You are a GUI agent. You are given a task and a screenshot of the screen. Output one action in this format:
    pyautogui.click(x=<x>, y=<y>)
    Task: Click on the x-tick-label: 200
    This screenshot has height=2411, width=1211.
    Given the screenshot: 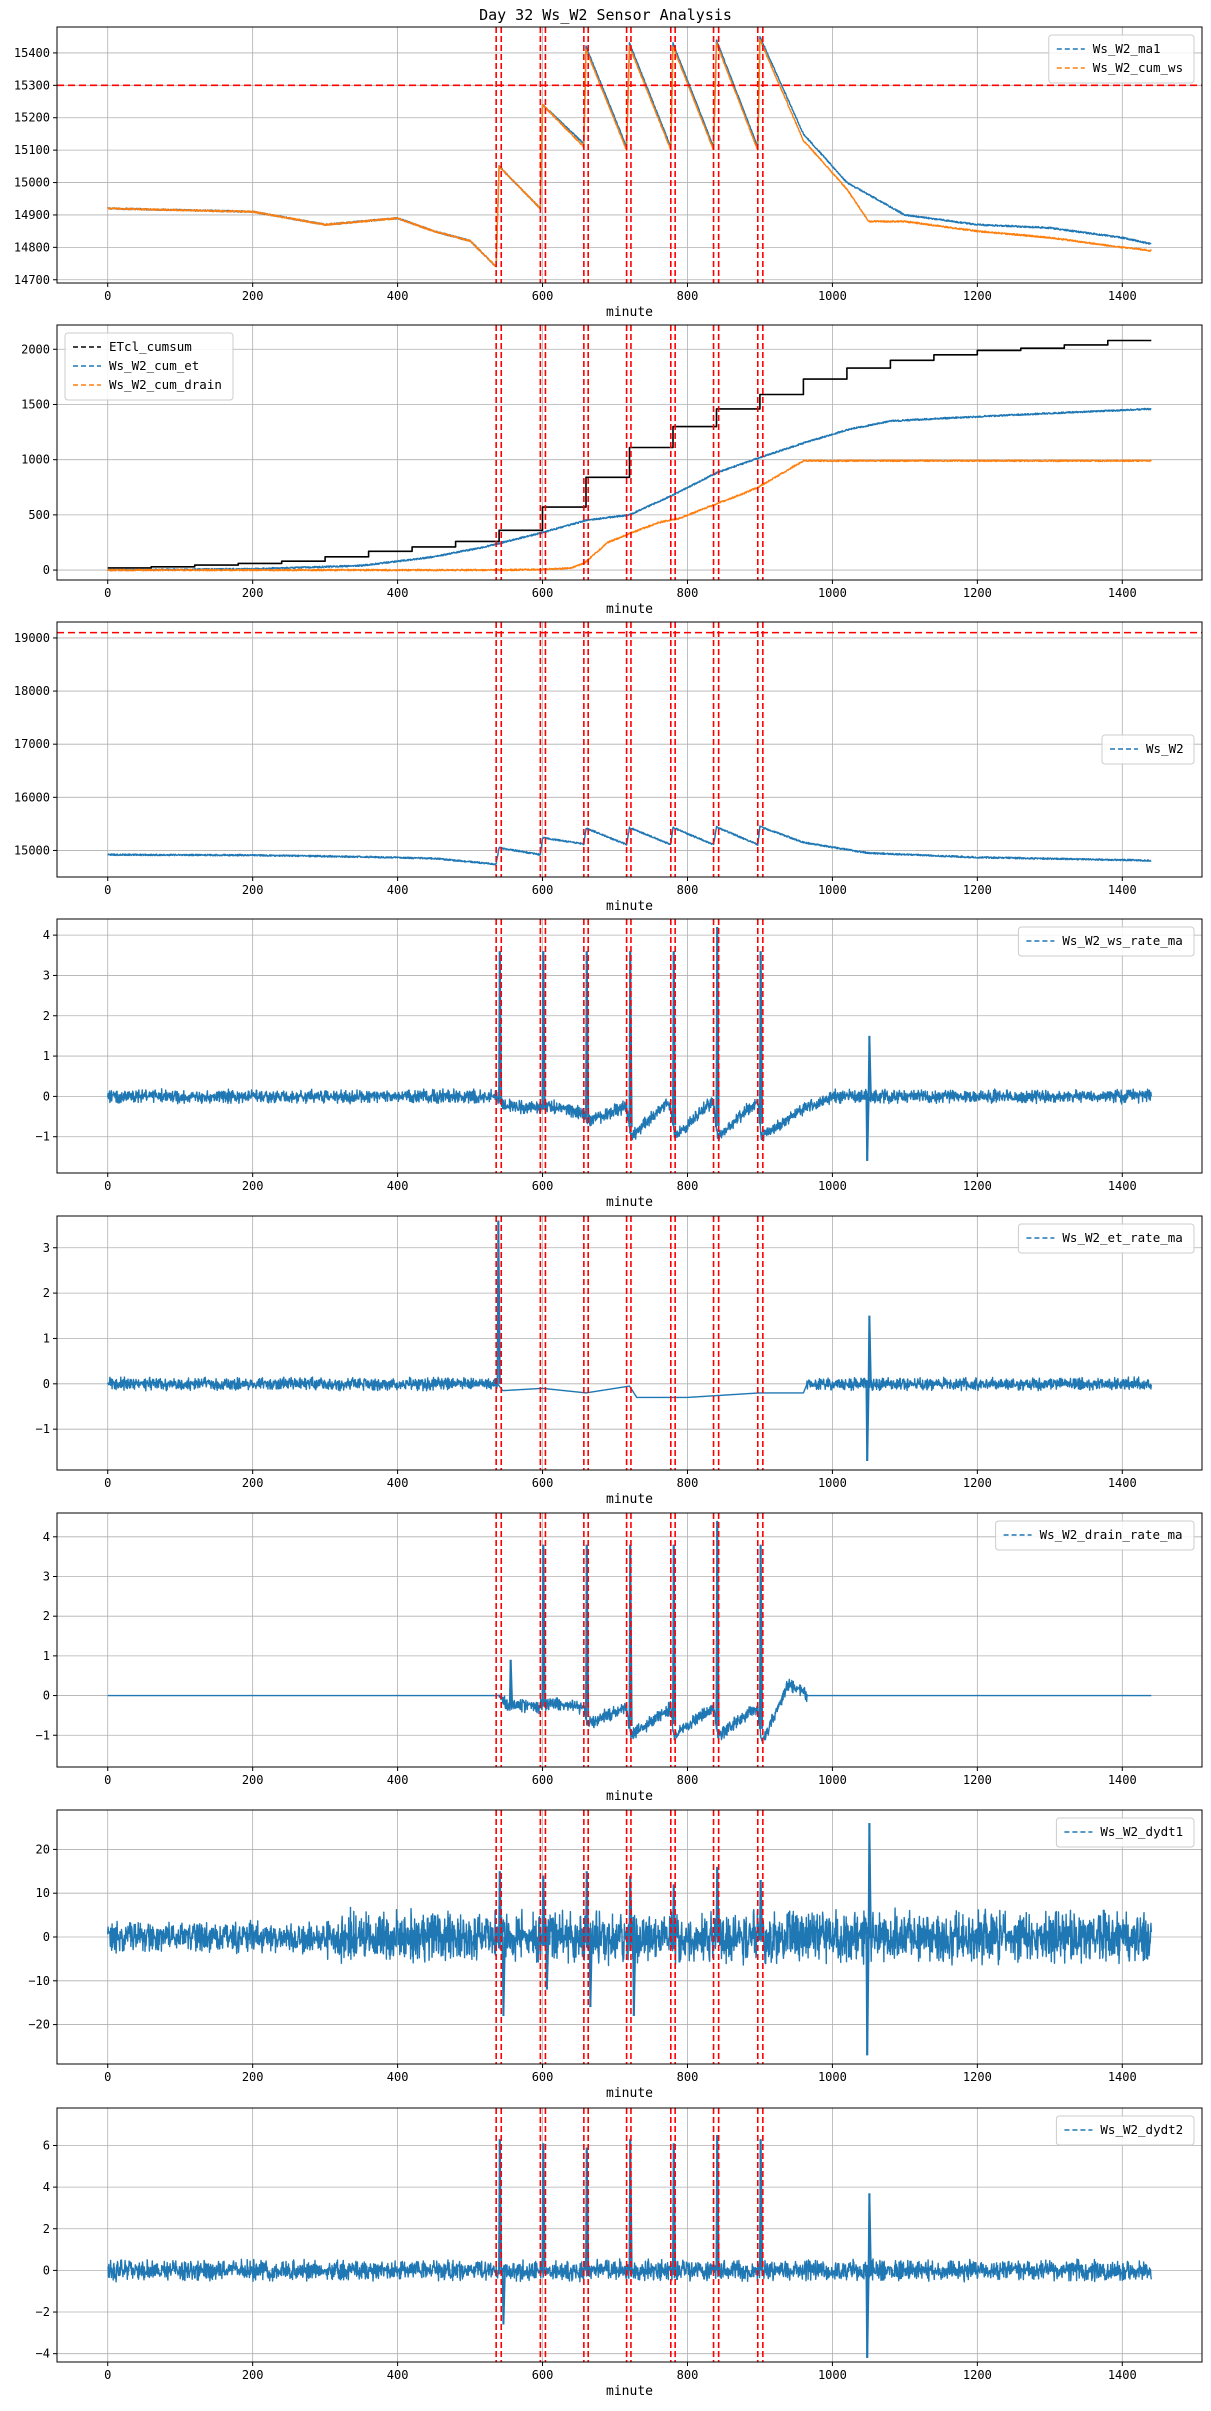 What is the action you would take?
    pyautogui.click(x=253, y=890)
    